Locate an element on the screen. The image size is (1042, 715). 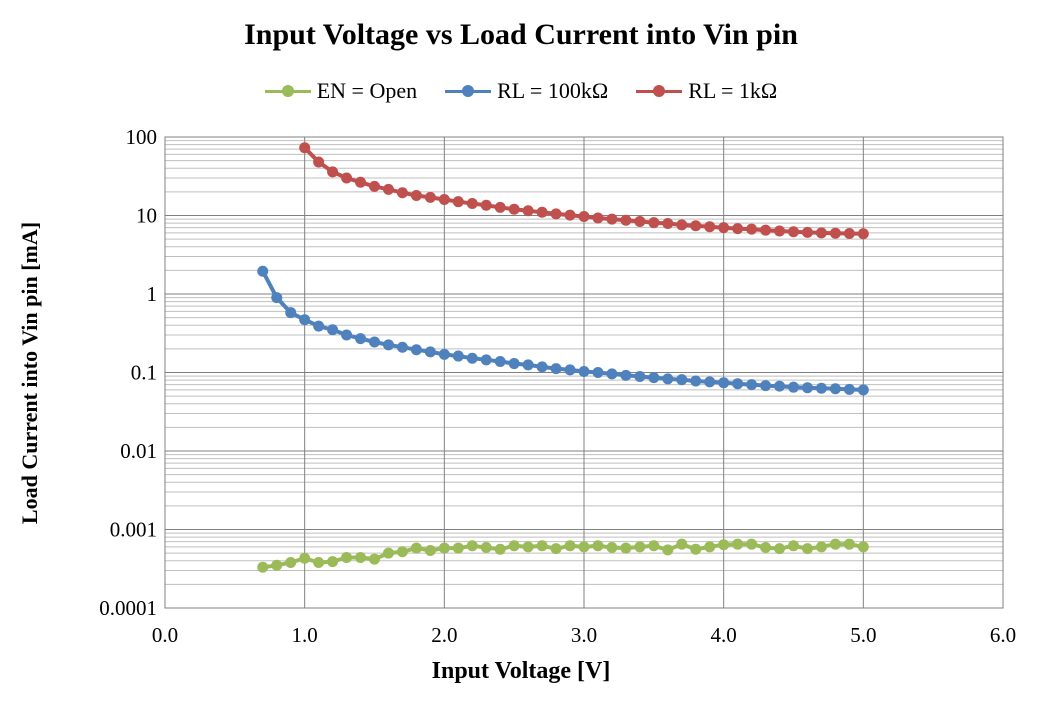
legend: EN = Open RL = 100kΩ RL = 1kΩ is located at coordinates (521, 91).